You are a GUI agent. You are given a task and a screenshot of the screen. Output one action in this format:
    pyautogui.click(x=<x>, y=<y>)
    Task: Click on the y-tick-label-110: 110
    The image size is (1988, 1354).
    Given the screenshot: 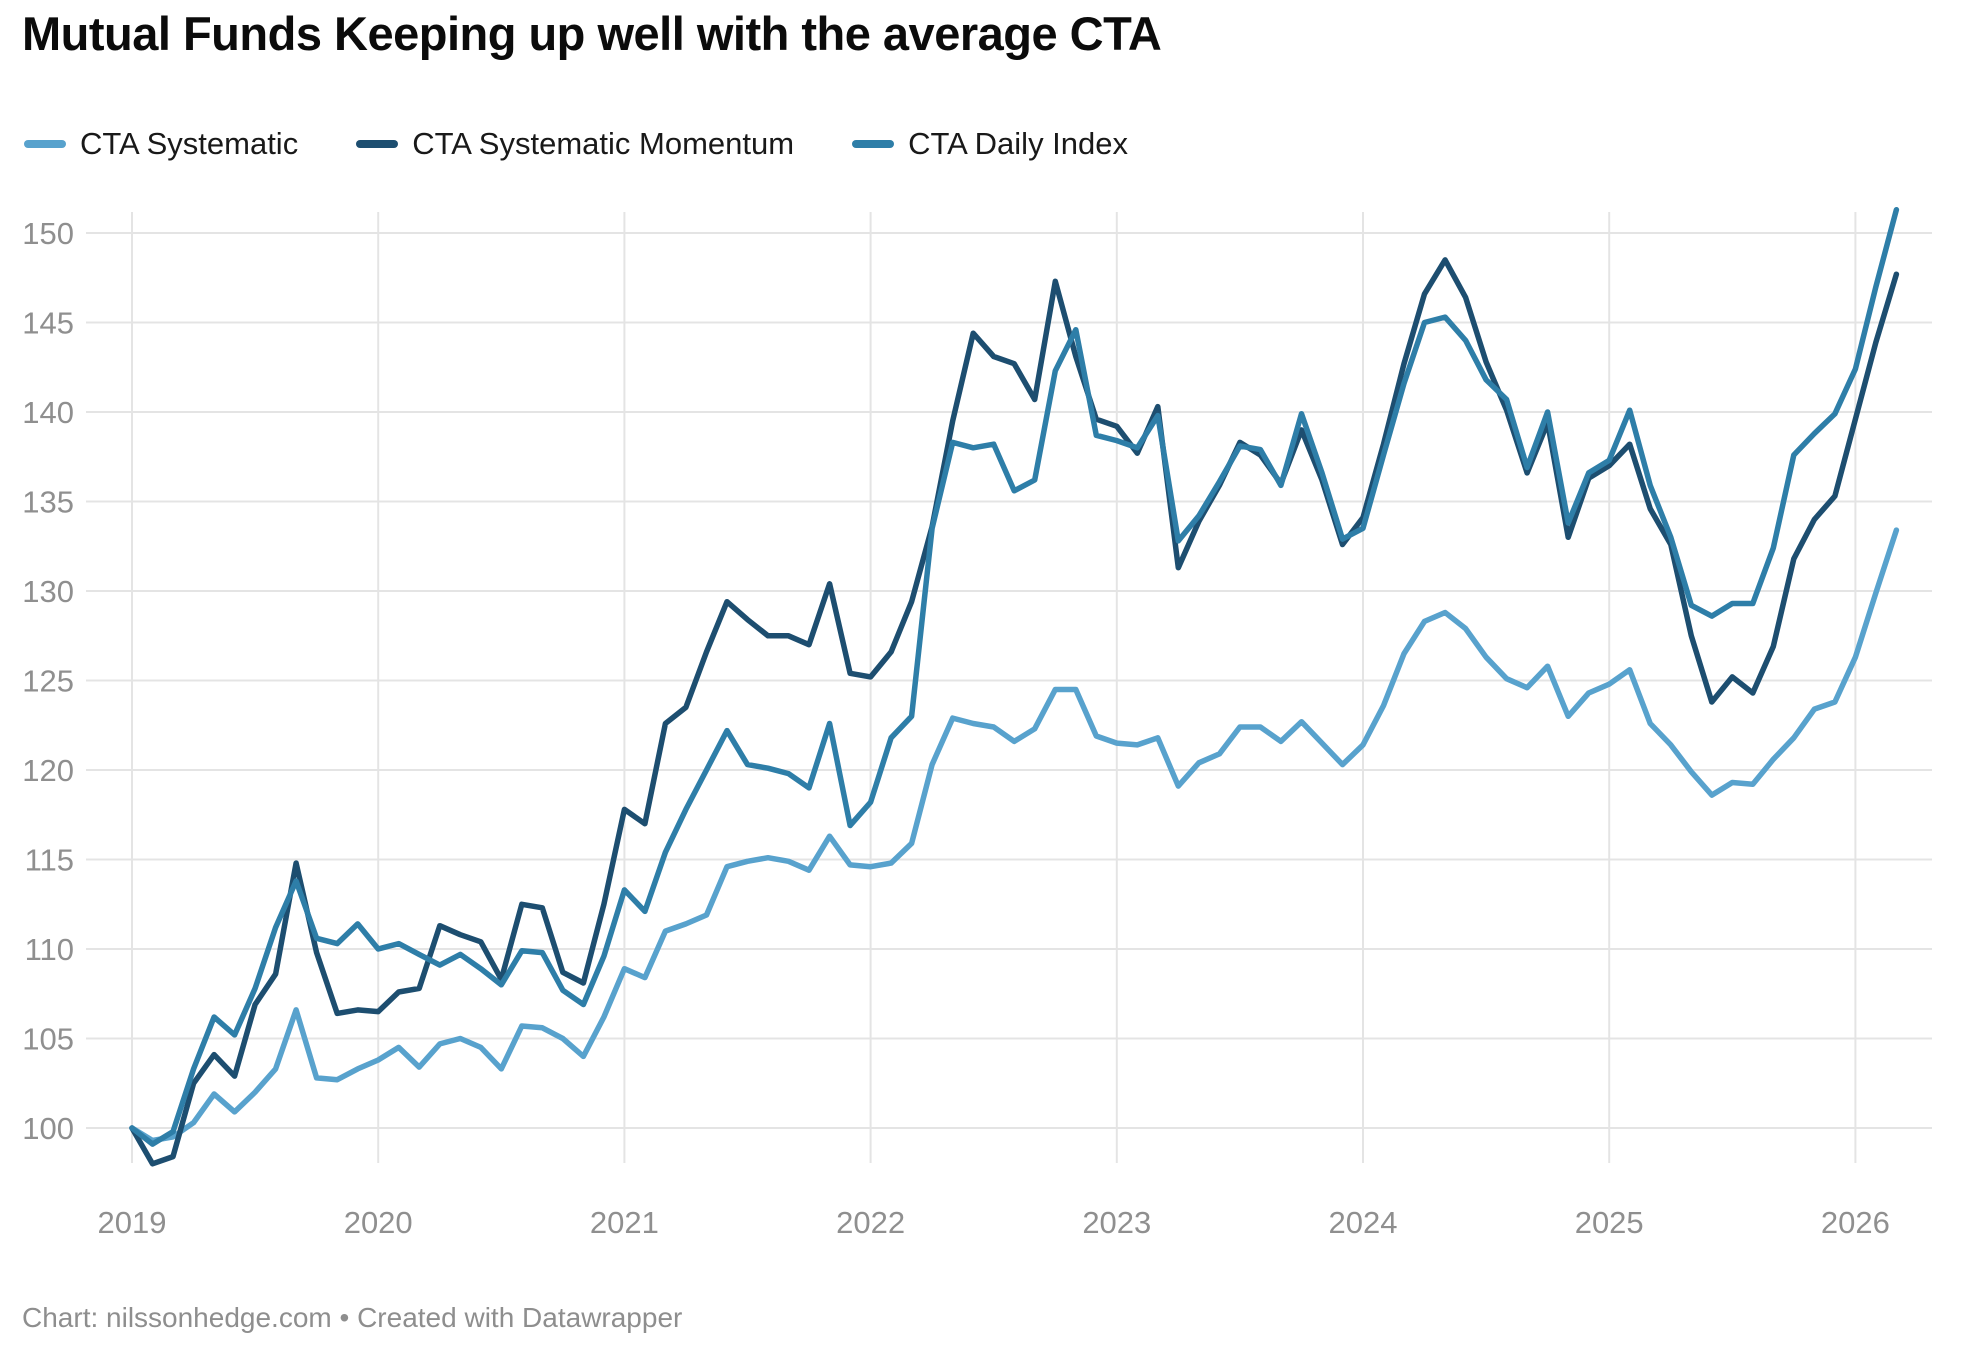 What is the action you would take?
    pyautogui.click(x=49, y=949)
    